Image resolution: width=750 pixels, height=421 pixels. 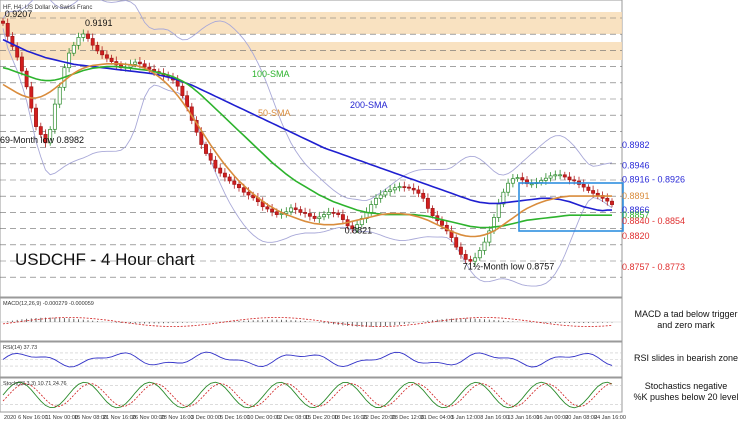 What do you see at coordinates (10, 418) in the screenshot?
I see `date-tick-label: 2020` at bounding box center [10, 418].